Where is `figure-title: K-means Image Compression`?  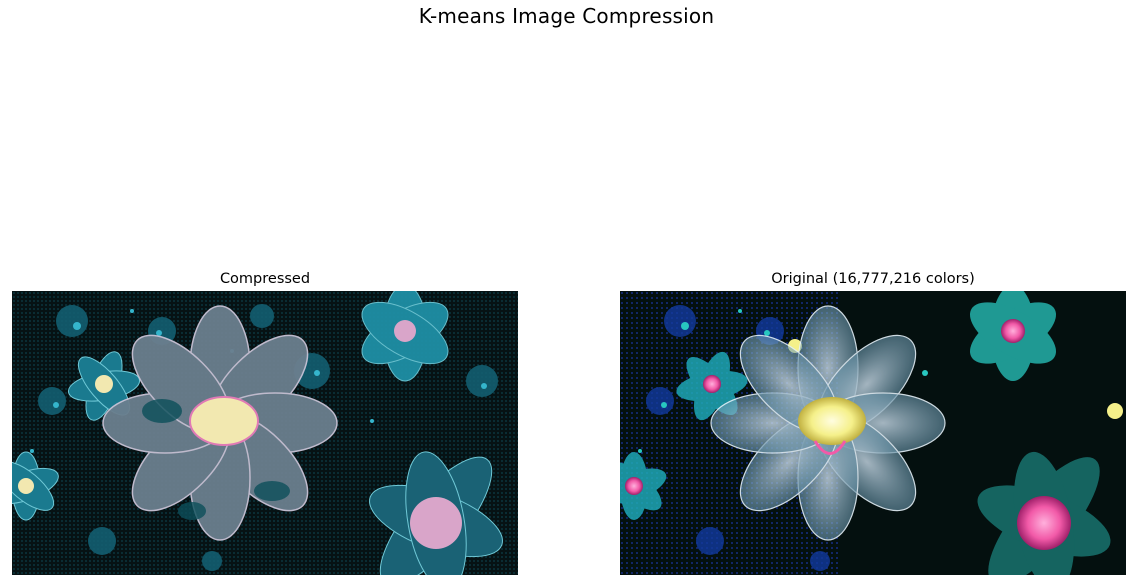
figure-title: K-means Image Compression is located at coordinates (566, 16).